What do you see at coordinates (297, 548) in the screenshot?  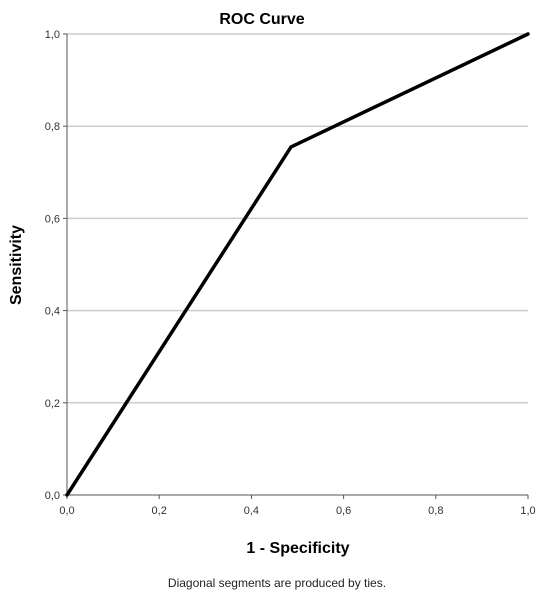 I see `x-axis-title: 1 - Specificity` at bounding box center [297, 548].